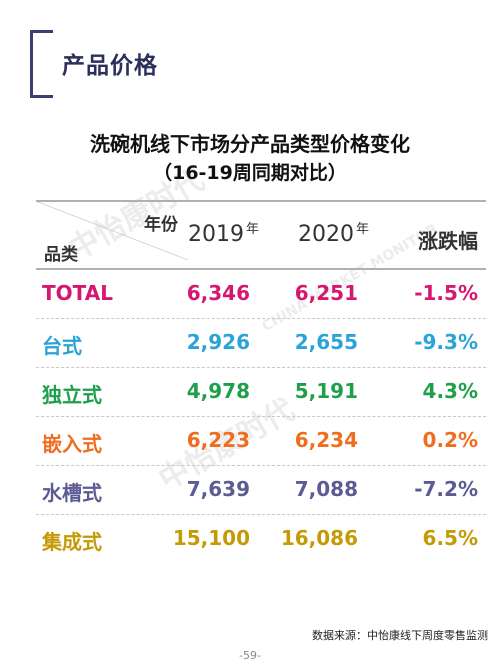  Describe the element at coordinates (400, 635) in the screenshot. I see `data-source-note: 数据来源：中怡康线下周度零售监测` at that location.